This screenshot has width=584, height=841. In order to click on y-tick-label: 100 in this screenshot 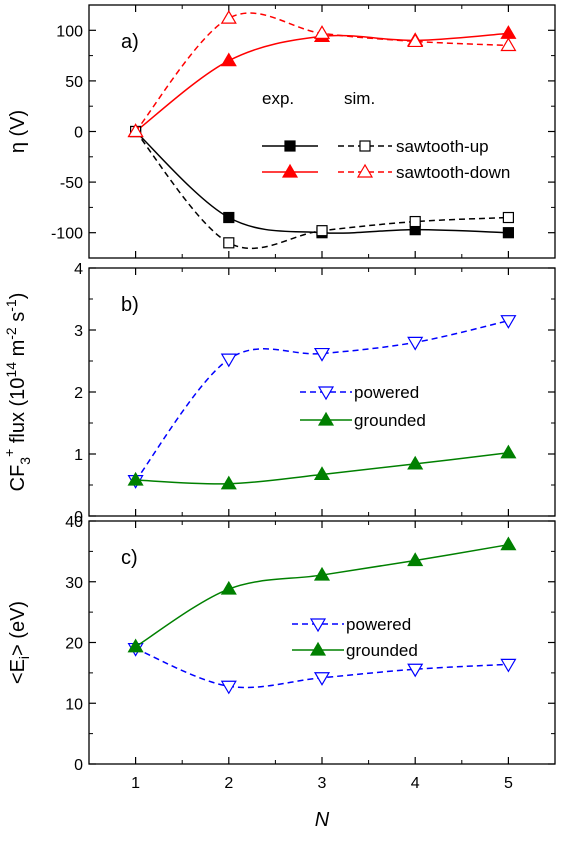, I will do `click(69, 31)`.